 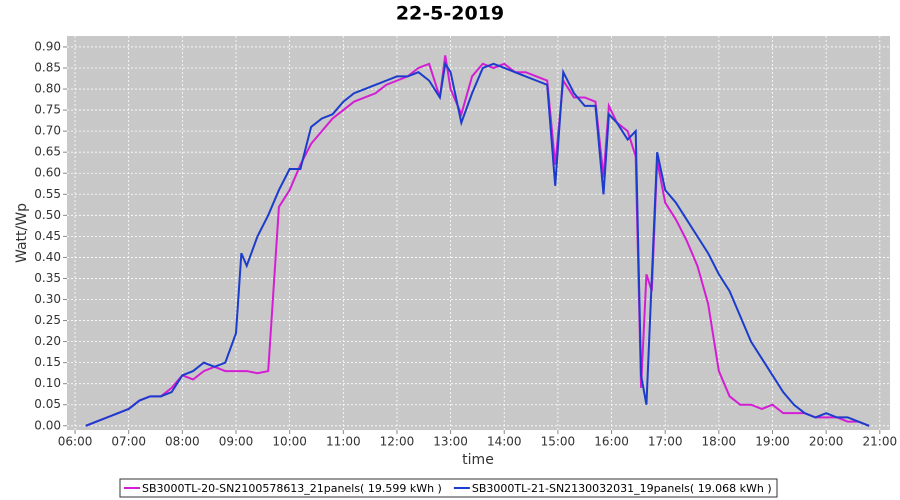 I want to click on chart-title: 22-5-2019, so click(x=450, y=14).